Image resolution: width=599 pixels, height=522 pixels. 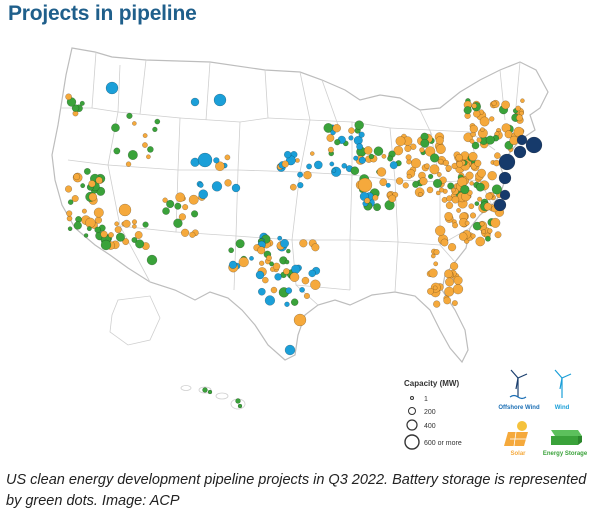 I want to click on offshore-wind-dot, so click(x=522, y=140).